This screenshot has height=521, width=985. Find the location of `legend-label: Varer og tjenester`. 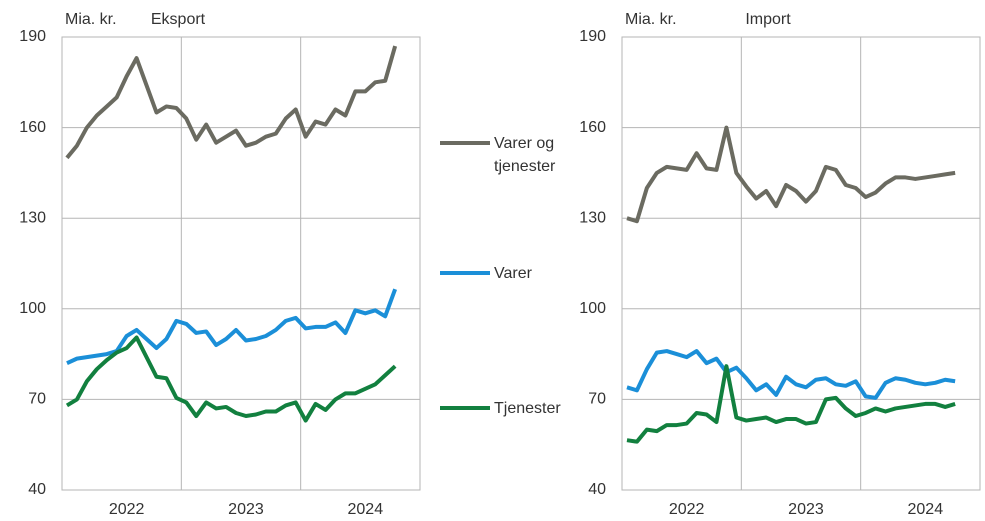

legend-label: Varer og tjenester is located at coordinates (525, 154).